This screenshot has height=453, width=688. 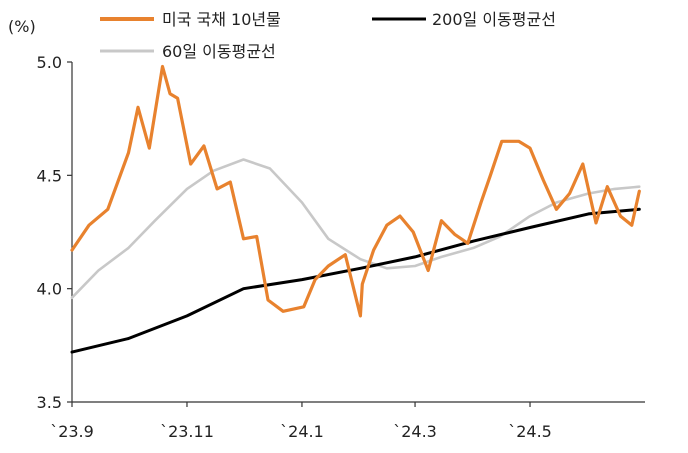 What do you see at coordinates (415, 431) in the screenshot?
I see `x-tick-label: `24.3` at bounding box center [415, 431].